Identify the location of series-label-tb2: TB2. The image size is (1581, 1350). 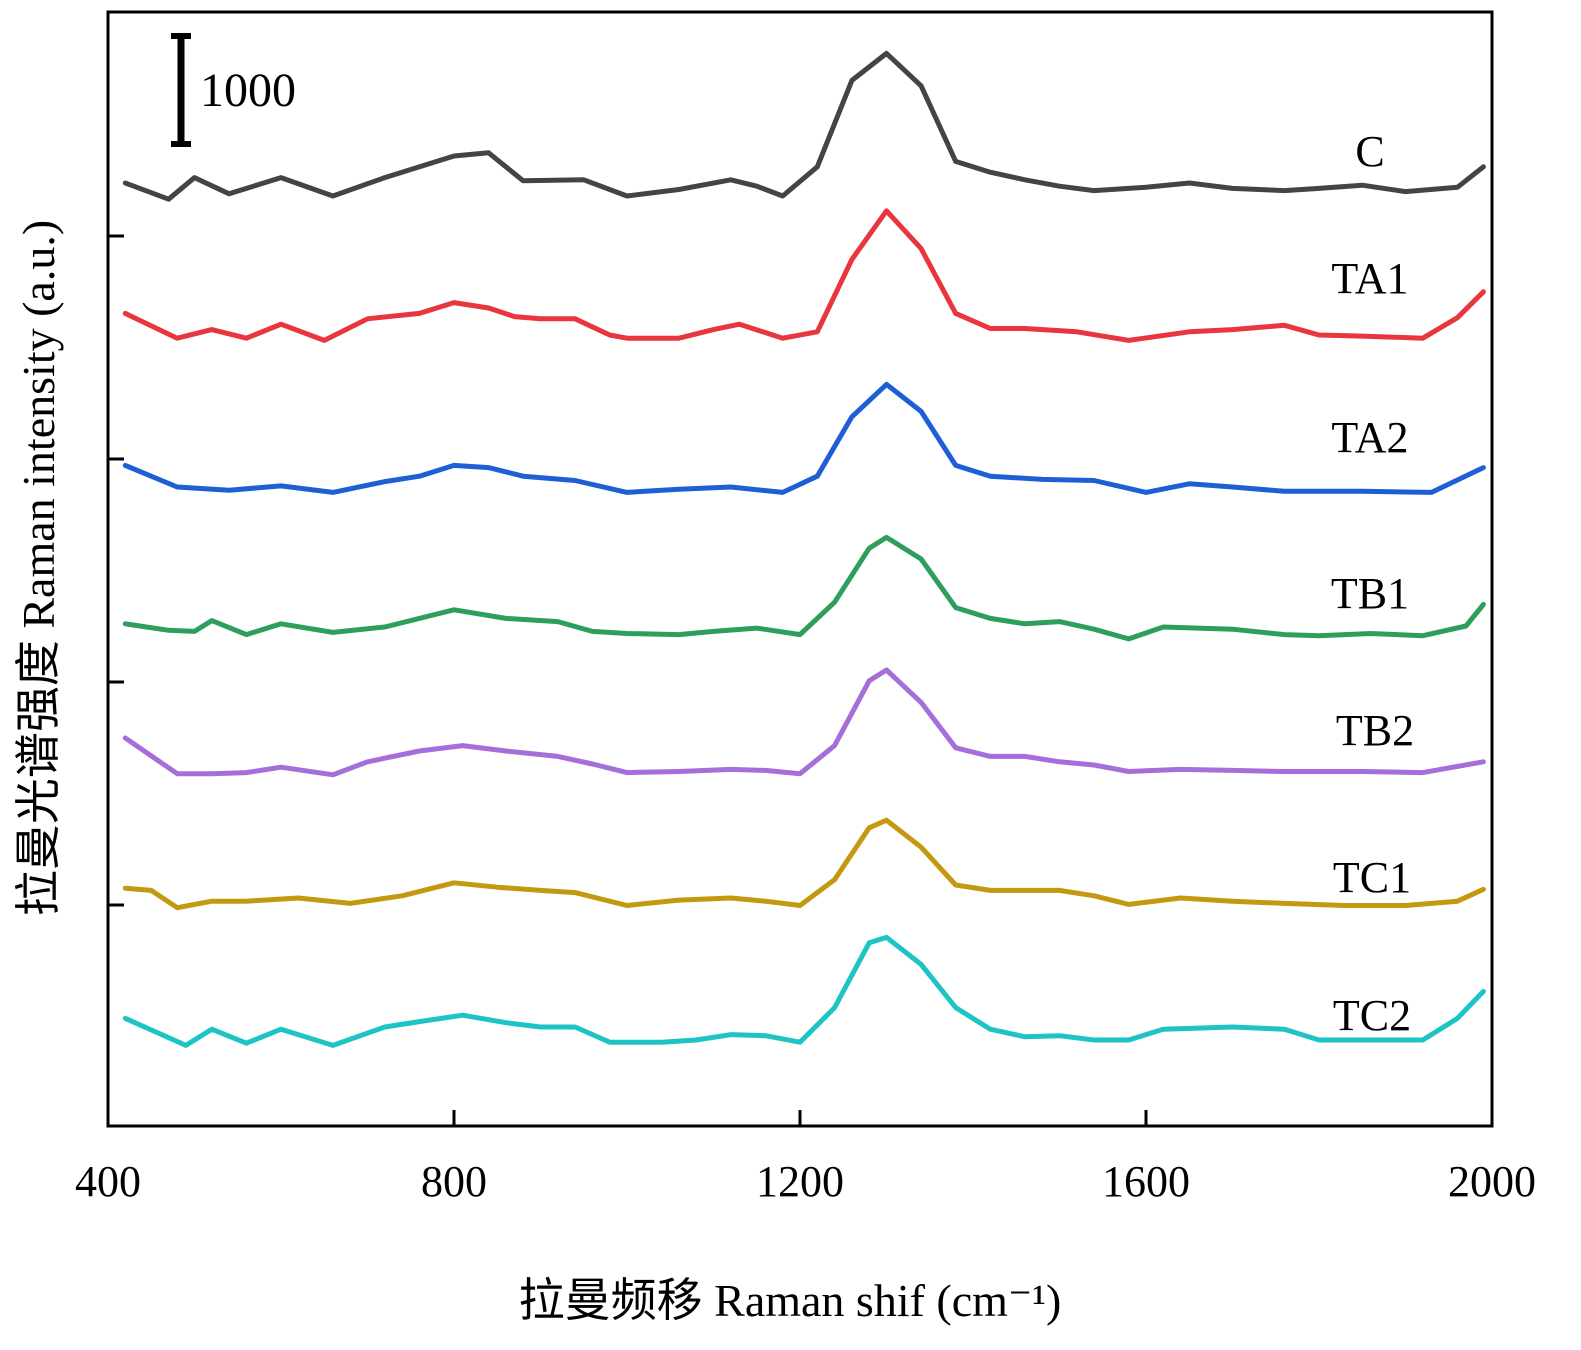
(1375, 730).